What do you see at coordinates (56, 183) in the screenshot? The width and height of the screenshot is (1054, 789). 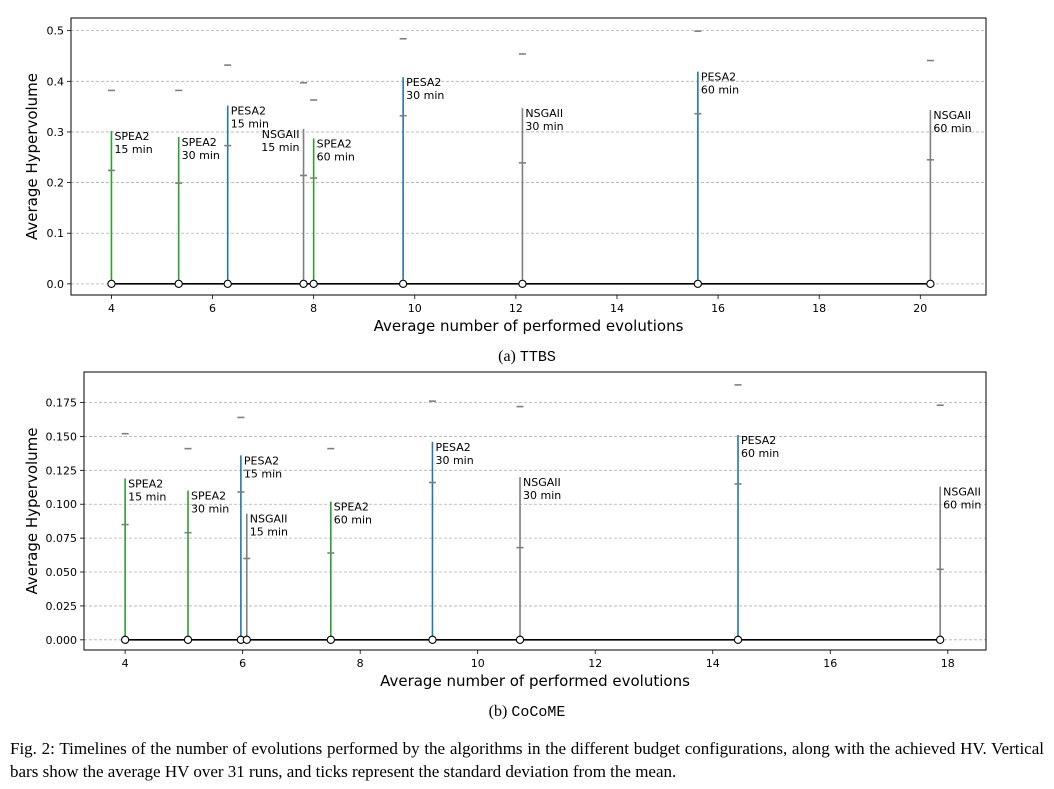 I see `y-tick-label: 0.2` at bounding box center [56, 183].